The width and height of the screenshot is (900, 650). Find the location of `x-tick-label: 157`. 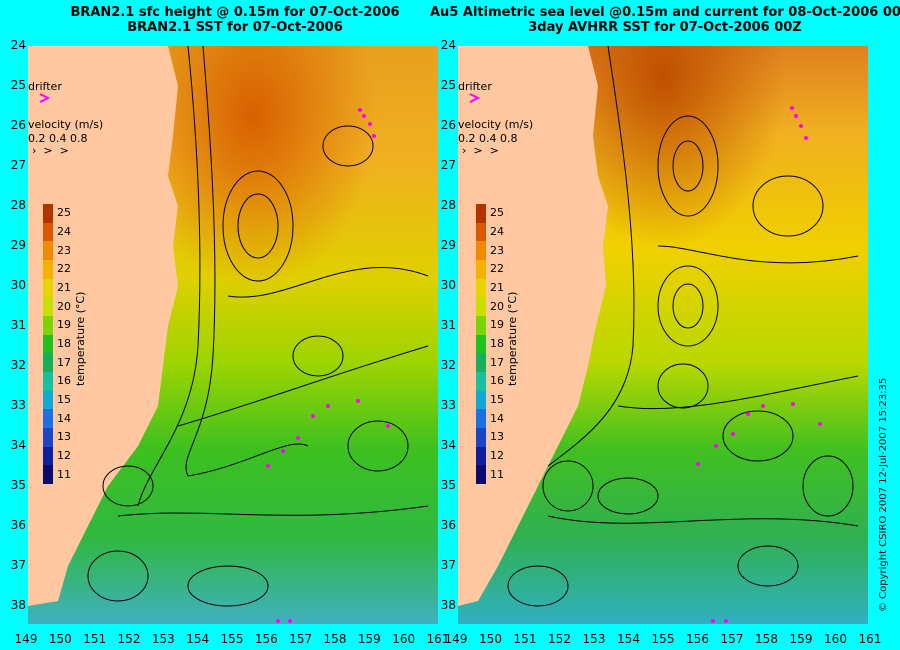

x-tick-label: 157 is located at coordinates (301, 639).